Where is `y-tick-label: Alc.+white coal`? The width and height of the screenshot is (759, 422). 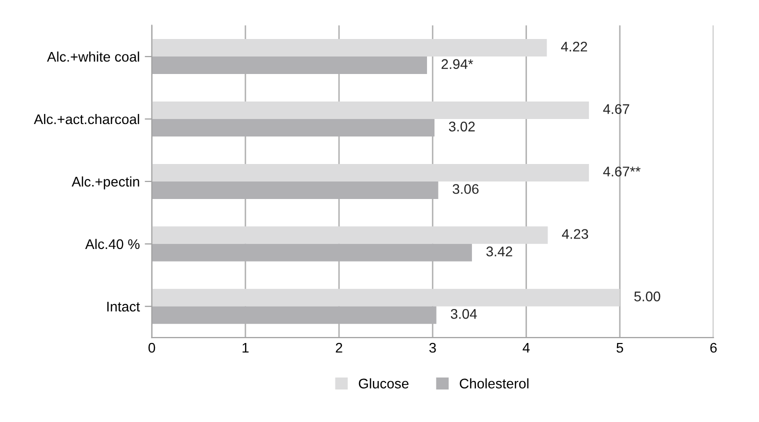 y-tick-label: Alc.+white coal is located at coordinates (93, 57).